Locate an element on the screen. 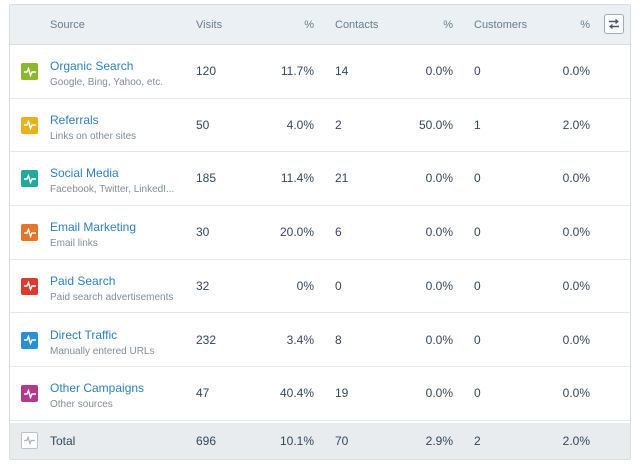  total-customers-pct: 2.0% is located at coordinates (576, 441).